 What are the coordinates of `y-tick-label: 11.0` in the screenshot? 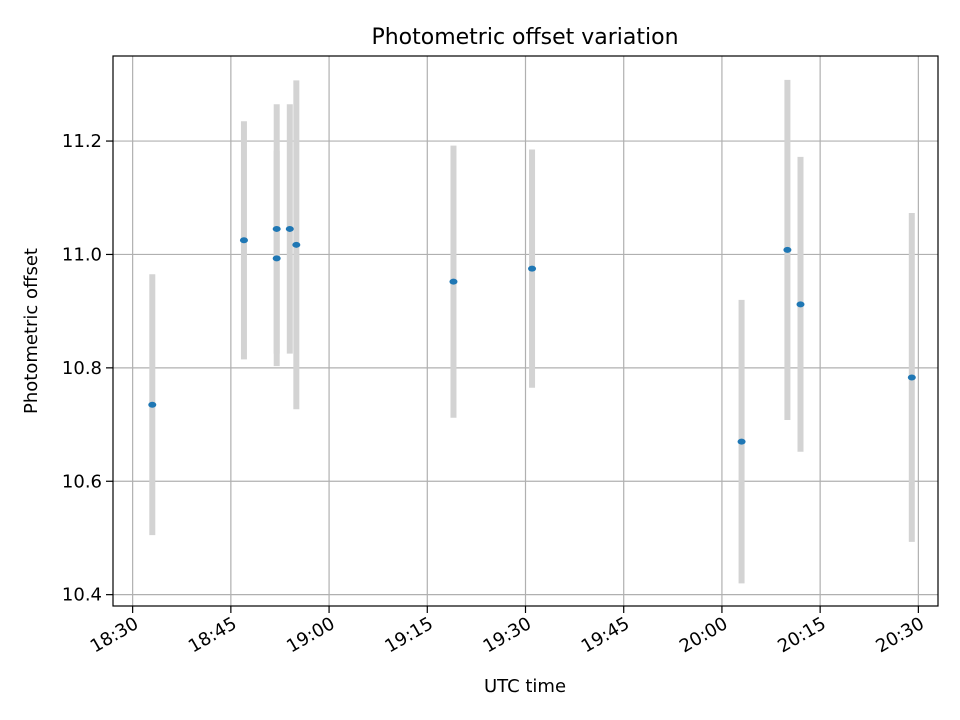 It's located at (82, 254).